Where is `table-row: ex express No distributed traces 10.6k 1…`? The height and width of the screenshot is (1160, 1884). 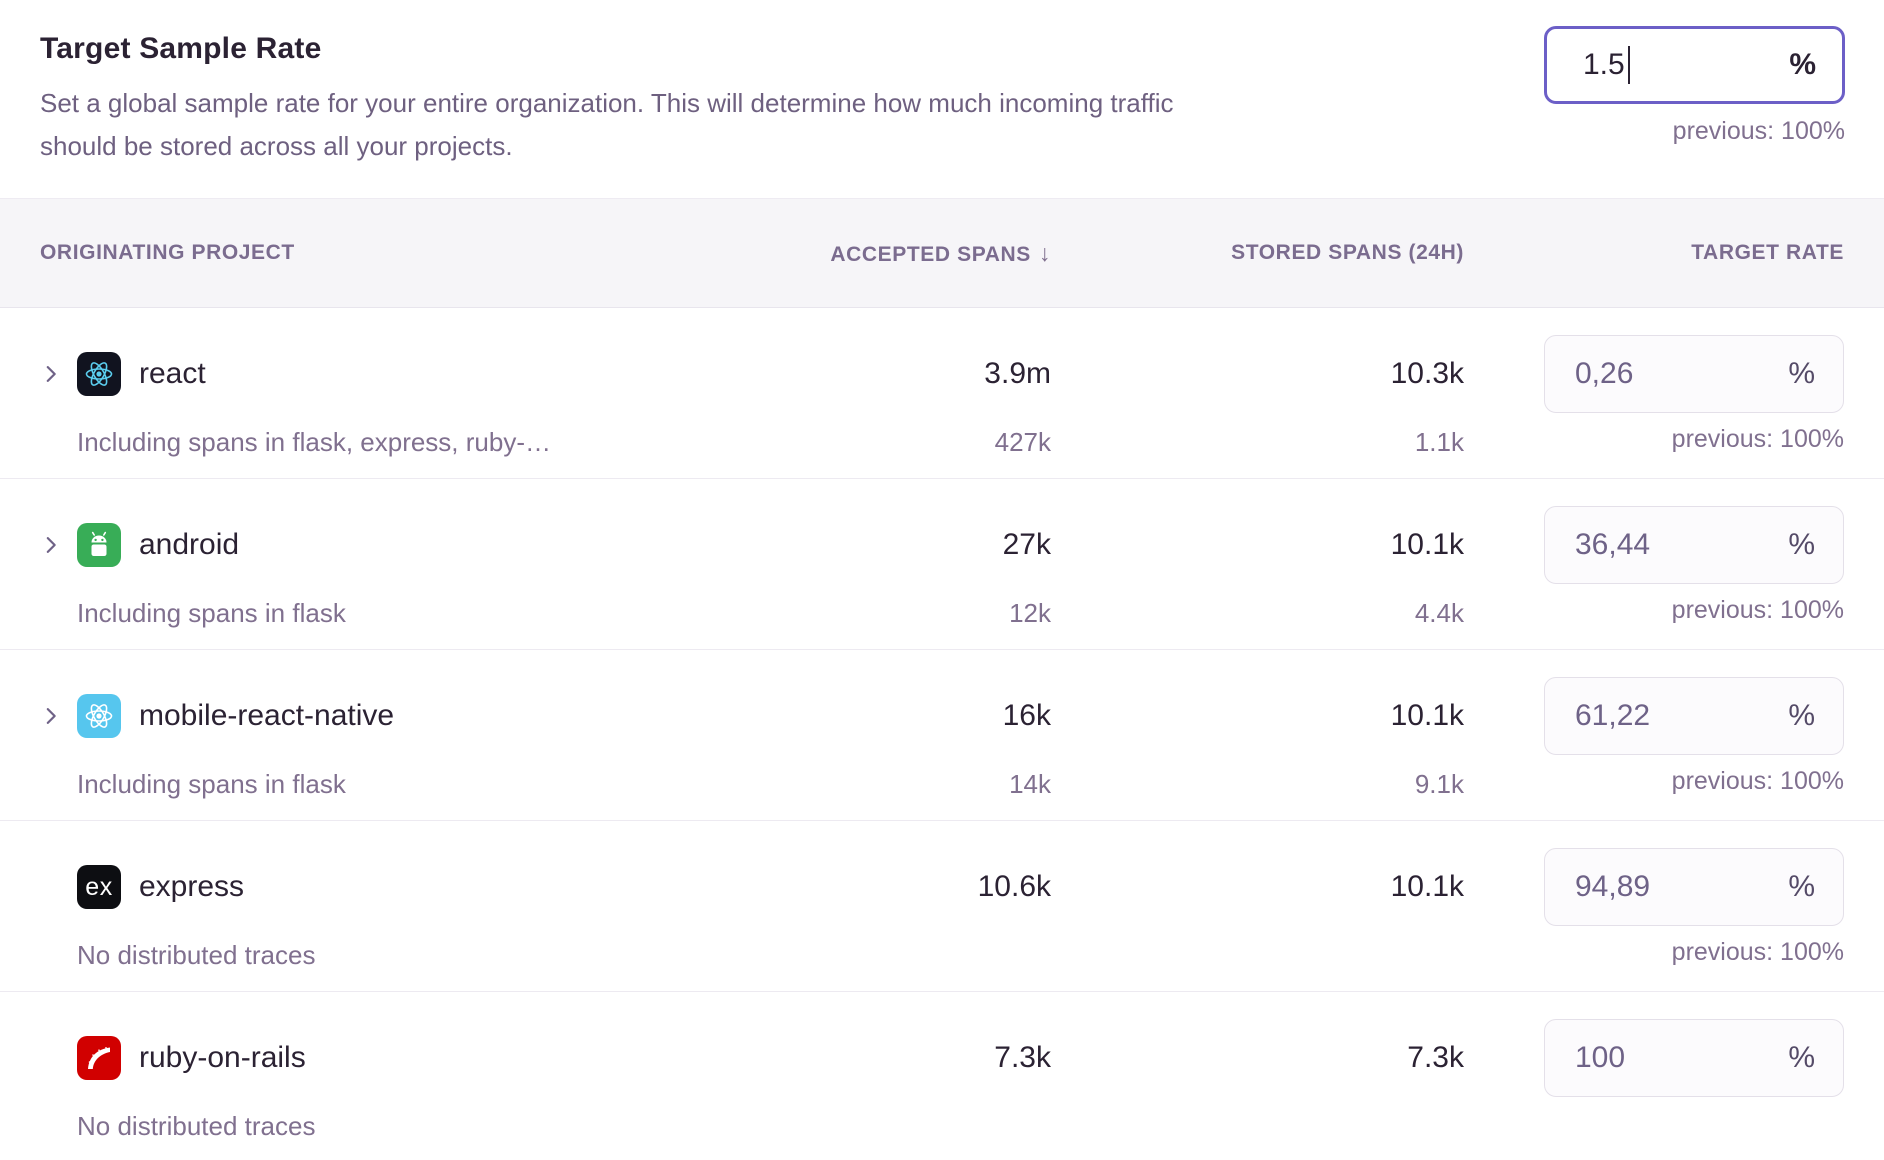 table-row: ex express No distributed traces 10.6k 1… is located at coordinates (942, 906).